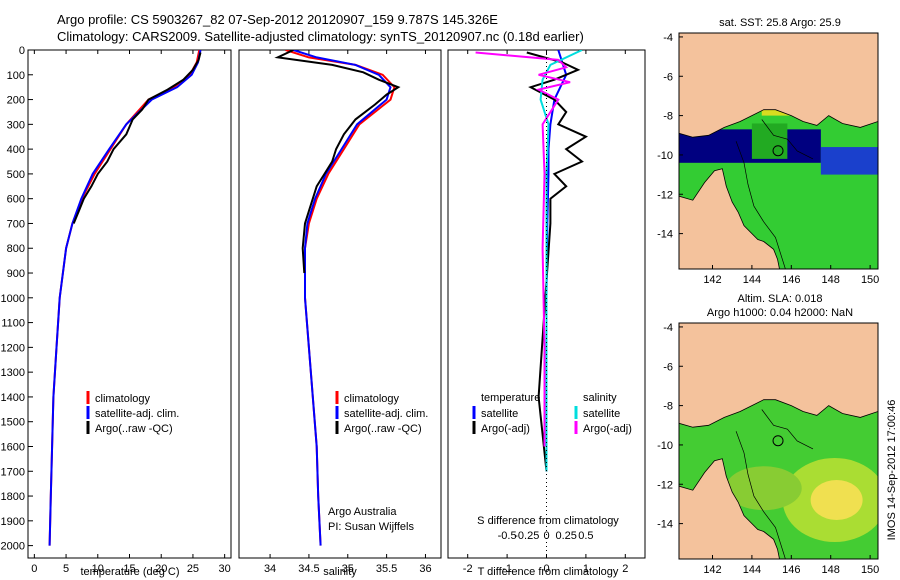 This screenshot has width=900, height=580. What do you see at coordinates (625, 569) in the screenshot?
I see `x-tick-label: 2` at bounding box center [625, 569].